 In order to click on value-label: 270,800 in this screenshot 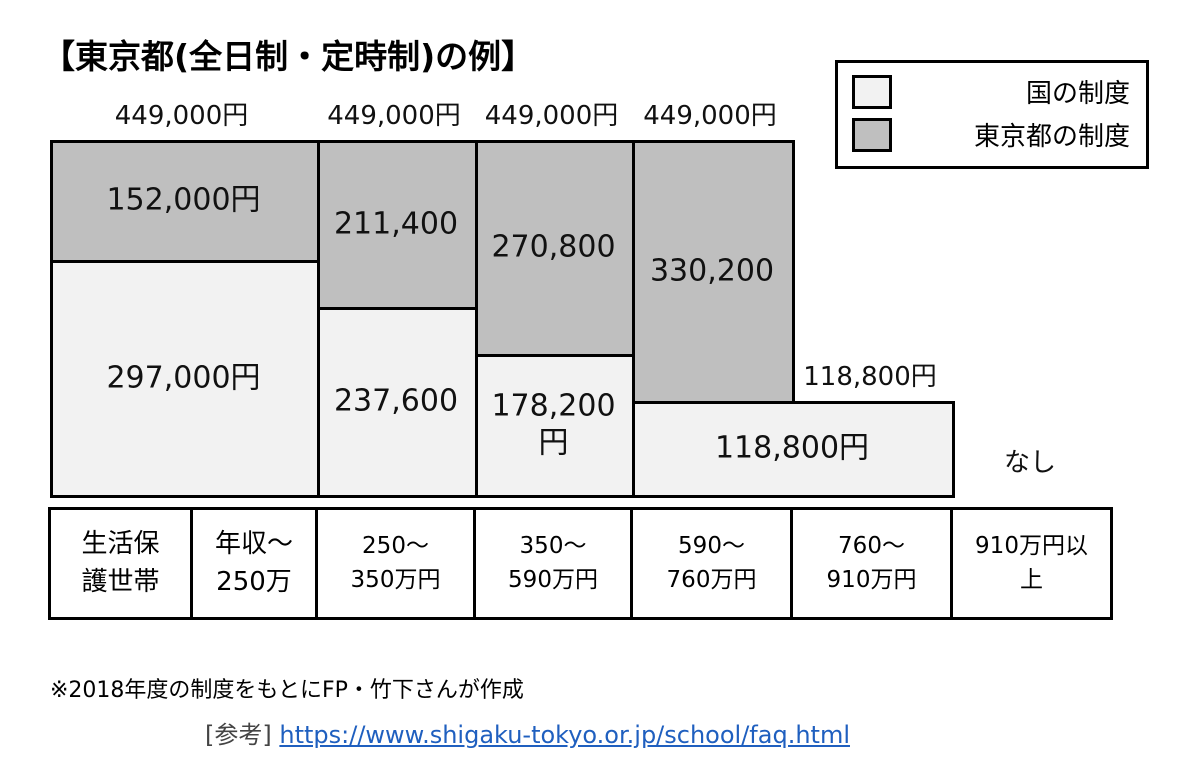, I will do `click(553, 247)`.